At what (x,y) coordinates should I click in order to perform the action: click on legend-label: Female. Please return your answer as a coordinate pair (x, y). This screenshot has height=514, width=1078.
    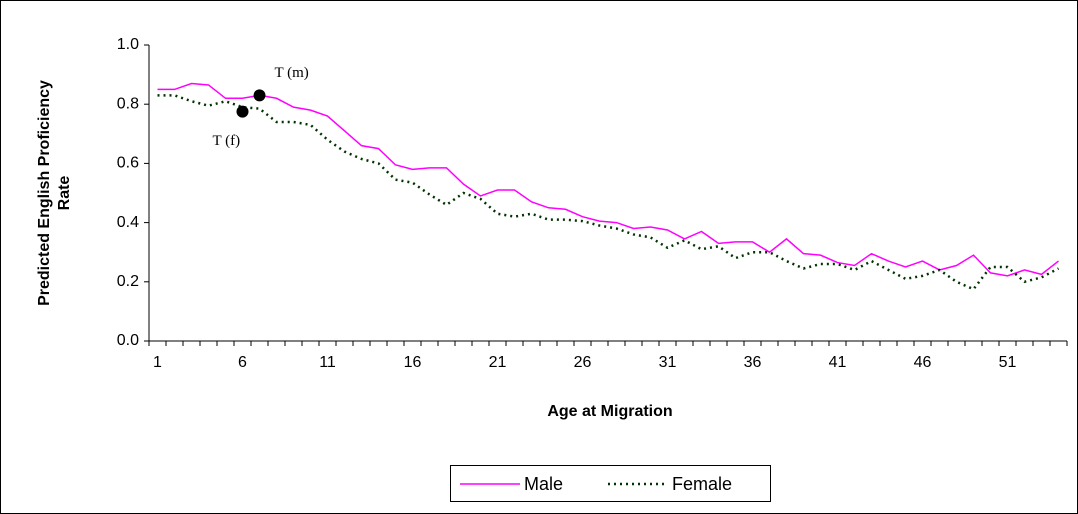
    Looking at the image, I should click on (702, 484).